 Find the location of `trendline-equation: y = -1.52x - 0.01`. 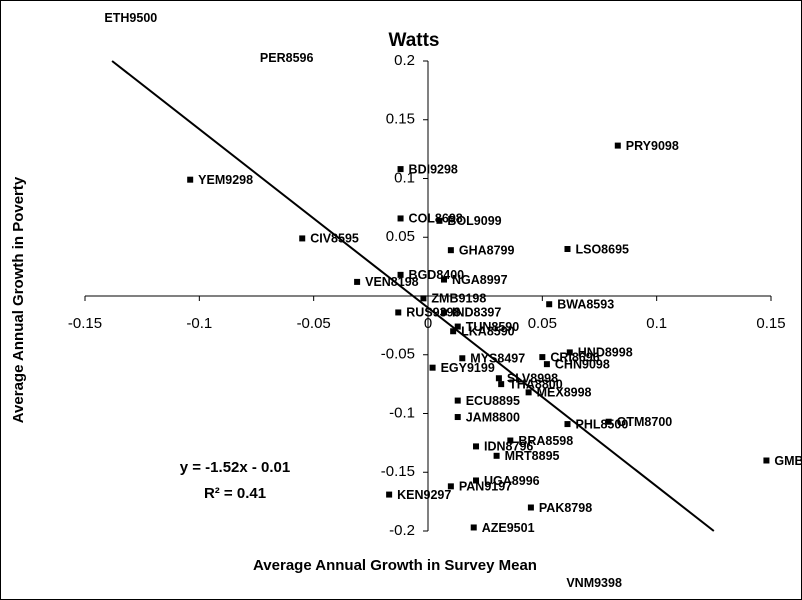

trendline-equation: y = -1.52x - 0.01 is located at coordinates (235, 467).